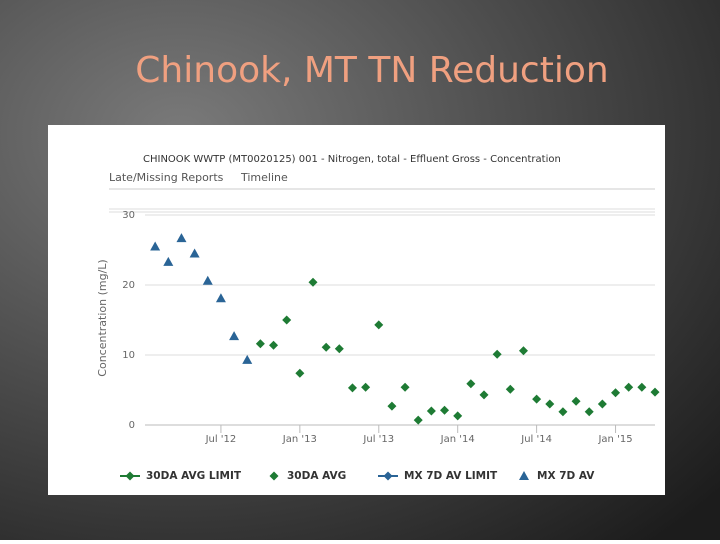  Describe the element at coordinates (451, 476) in the screenshot. I see `legend-label: MX 7D AV LIMIT` at that location.